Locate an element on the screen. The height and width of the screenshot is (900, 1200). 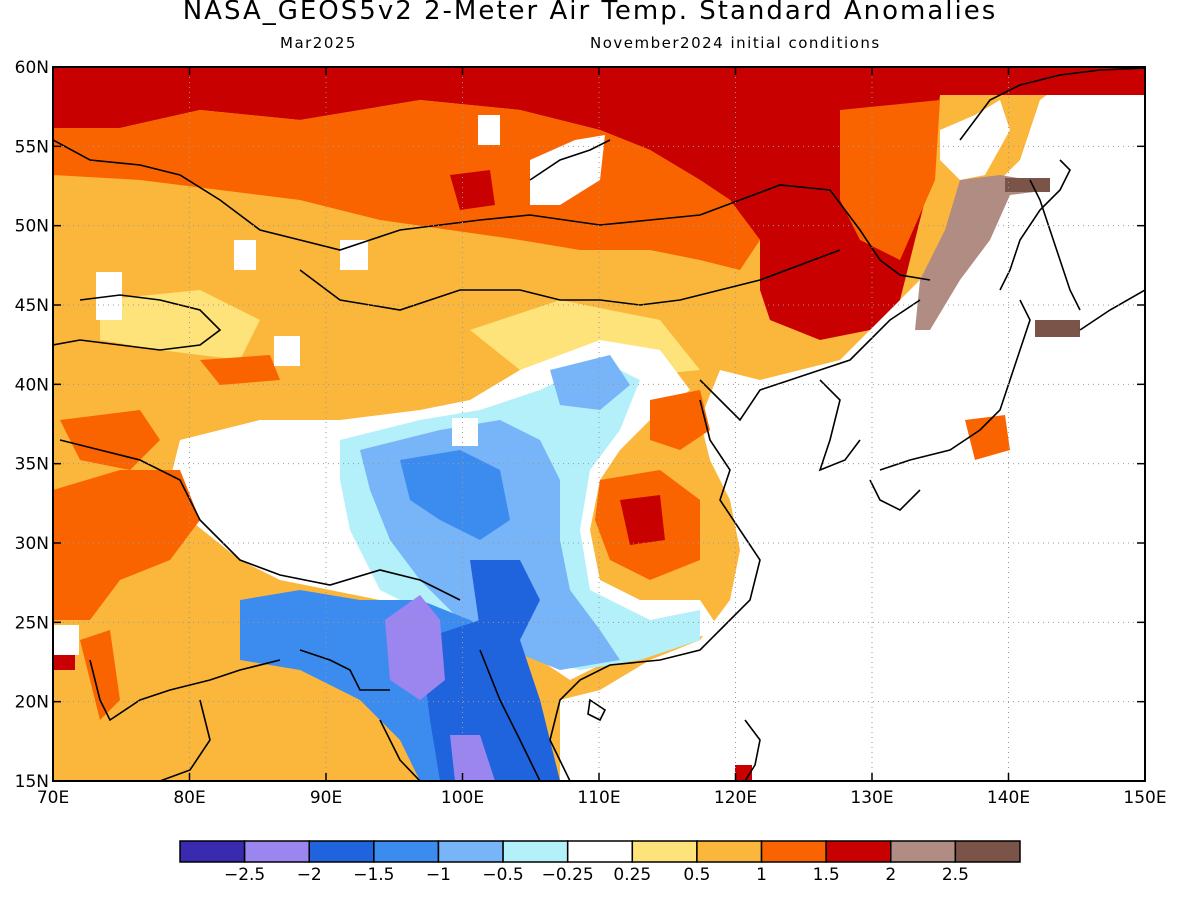
lat-tick-label: 15N is located at coordinates (32, 782).